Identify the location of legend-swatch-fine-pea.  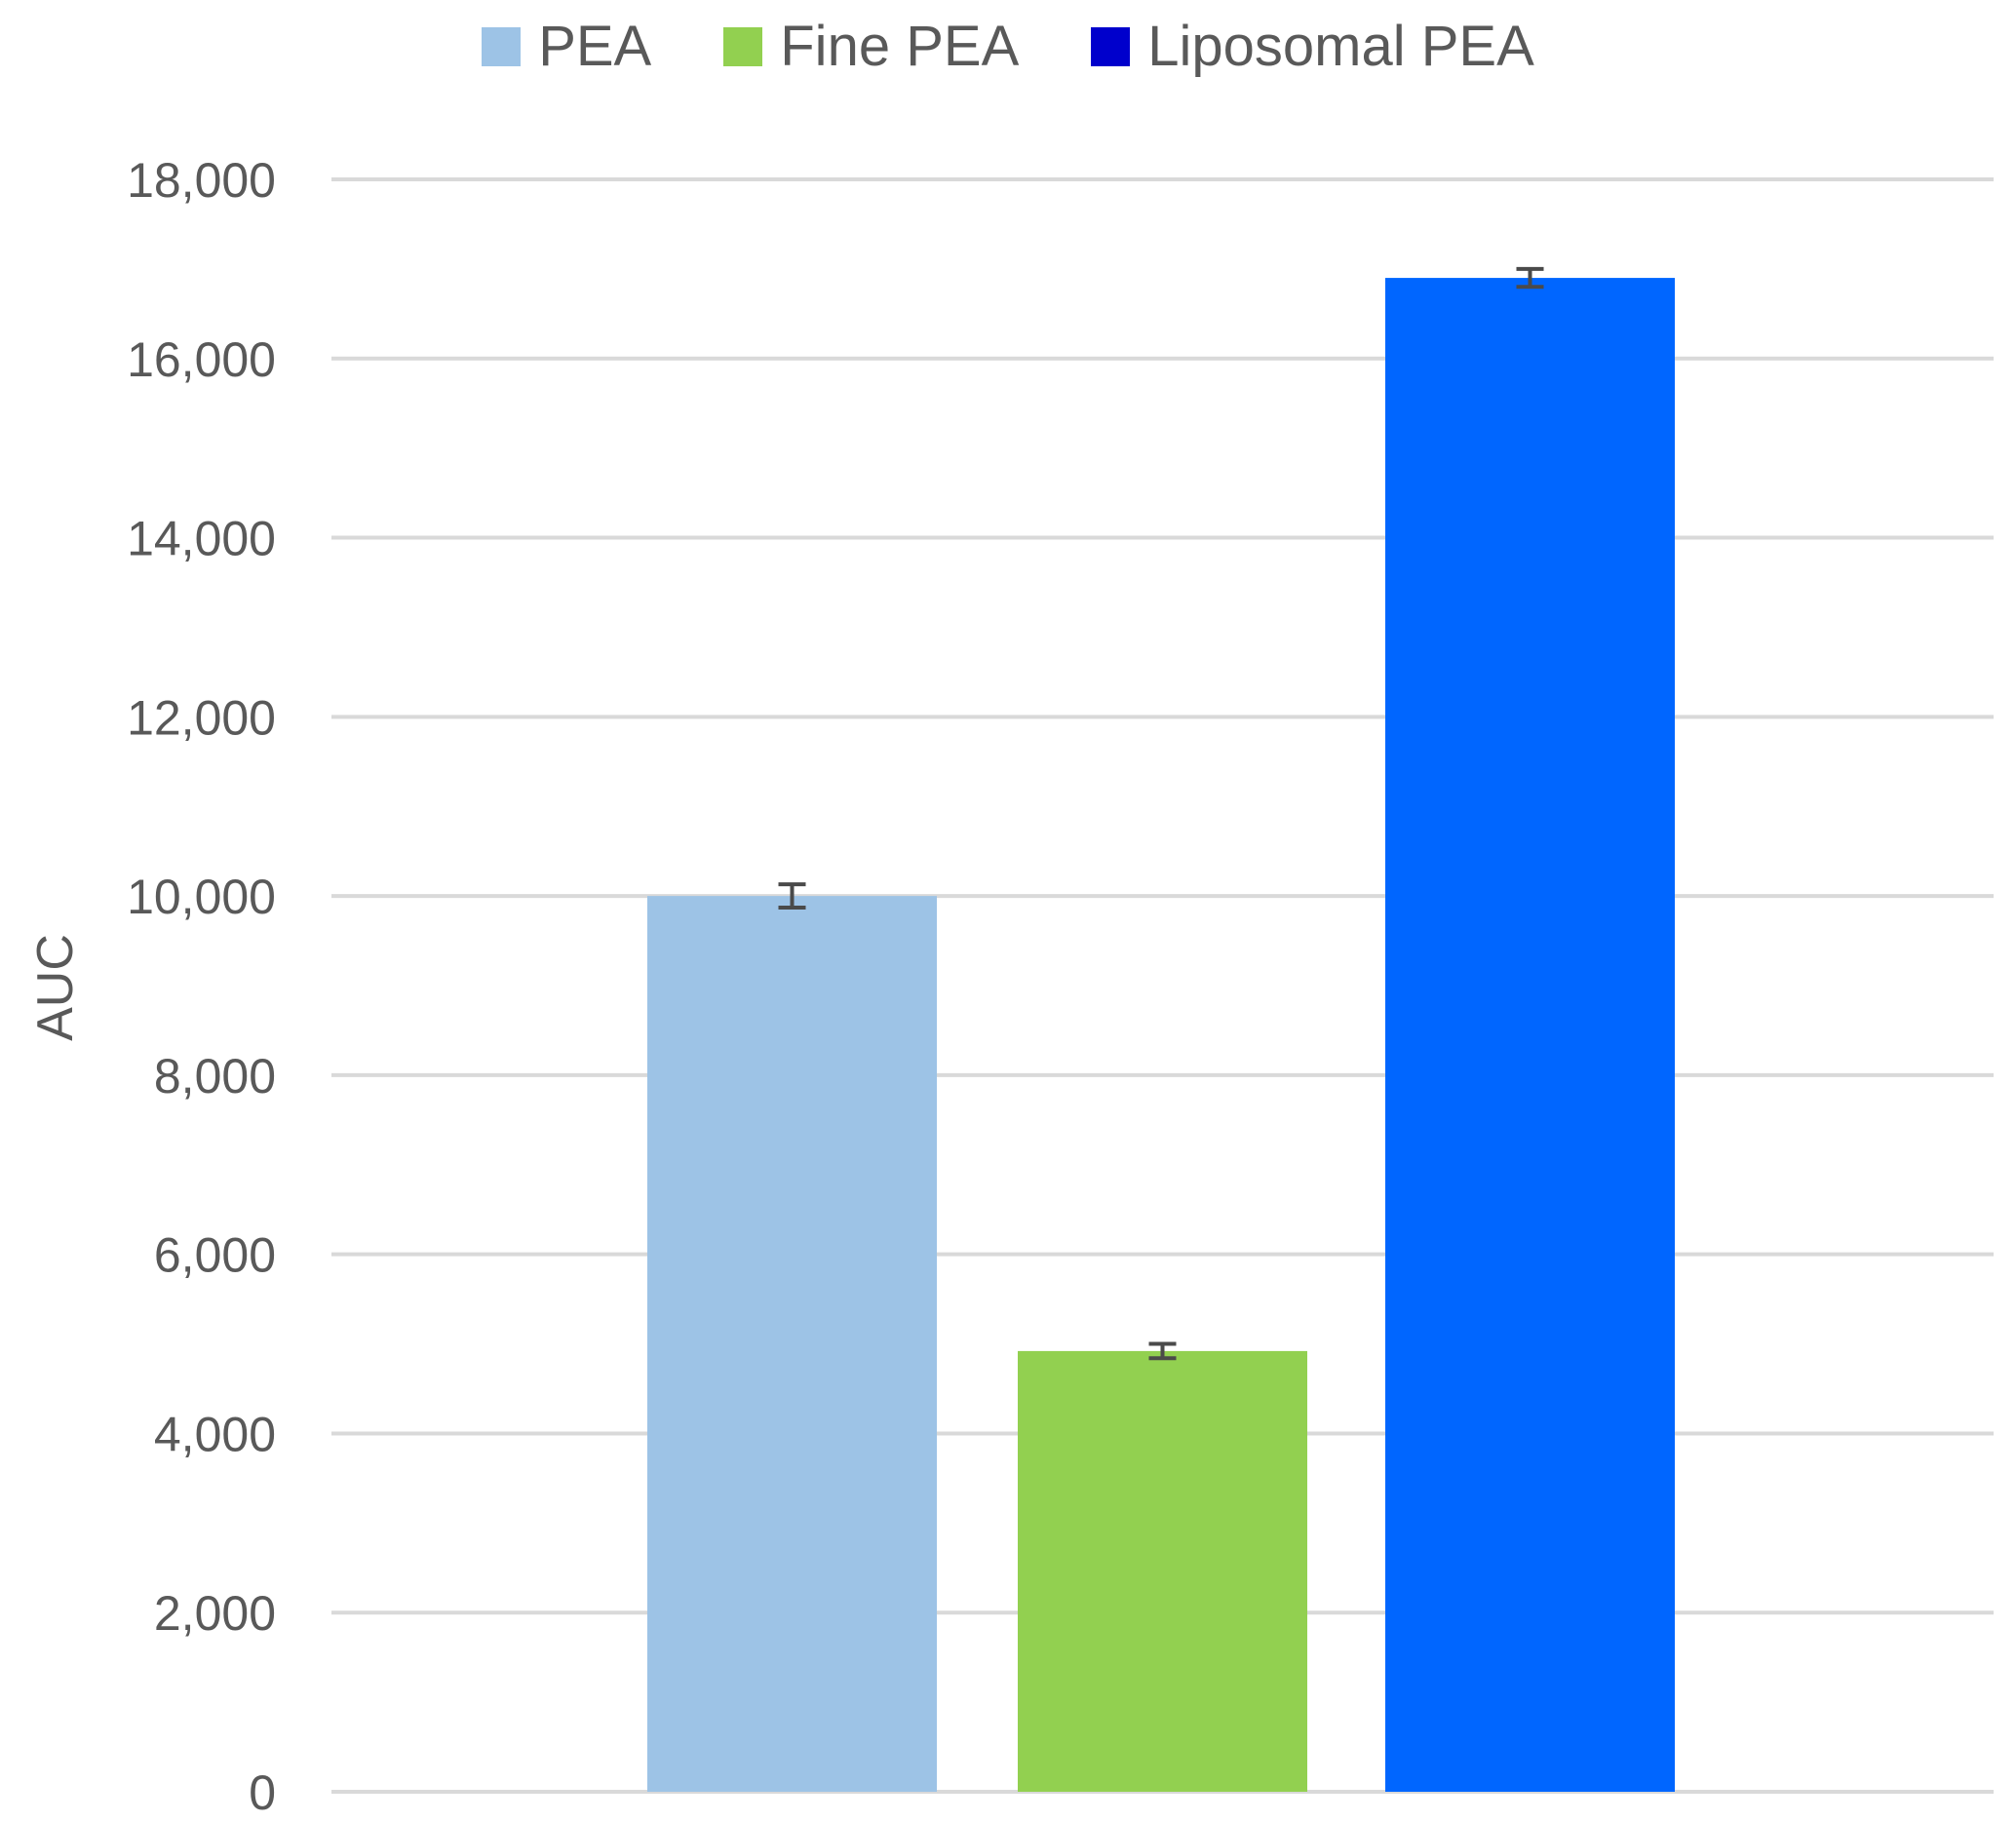
(743, 46).